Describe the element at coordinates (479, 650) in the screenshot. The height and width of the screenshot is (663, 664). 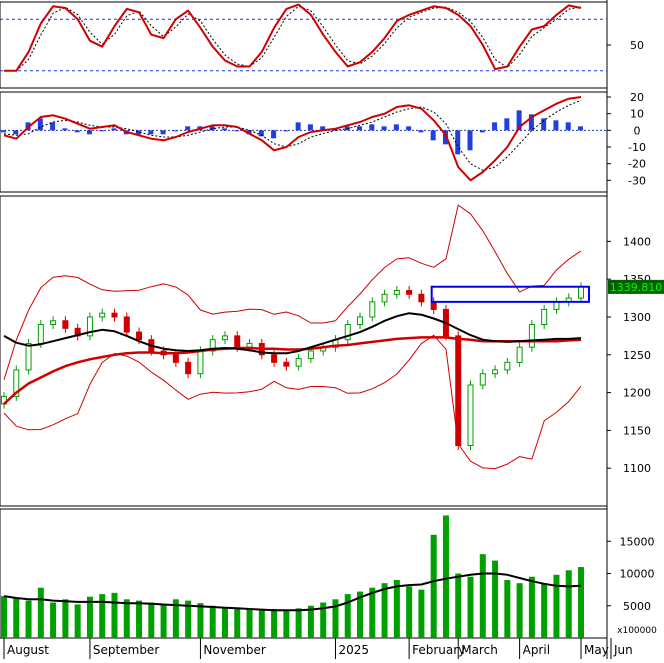
I see `x-tick-label: March` at that location.